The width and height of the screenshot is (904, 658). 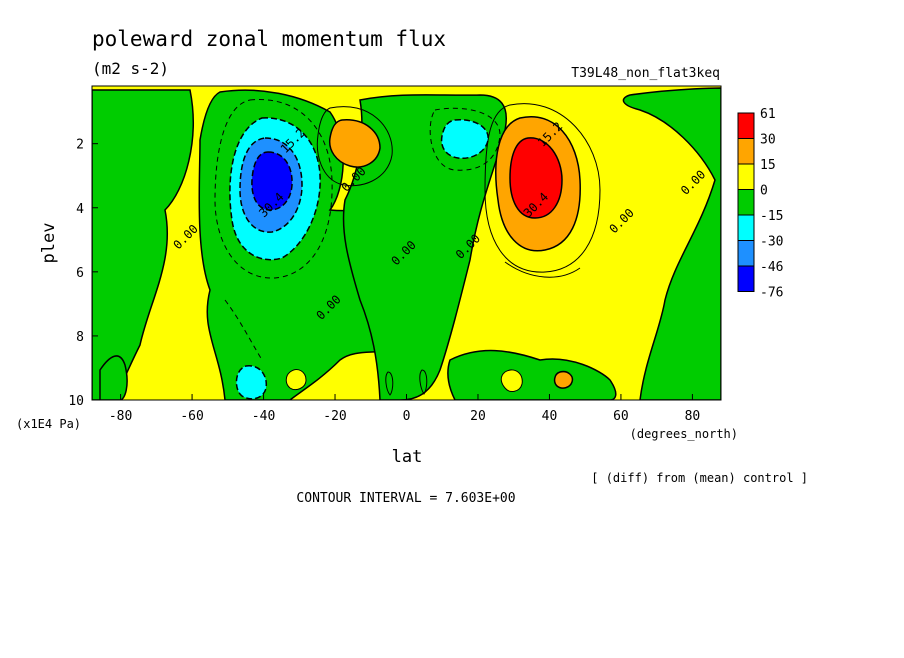 I want to click on x-tick-label: 0, so click(x=407, y=416).